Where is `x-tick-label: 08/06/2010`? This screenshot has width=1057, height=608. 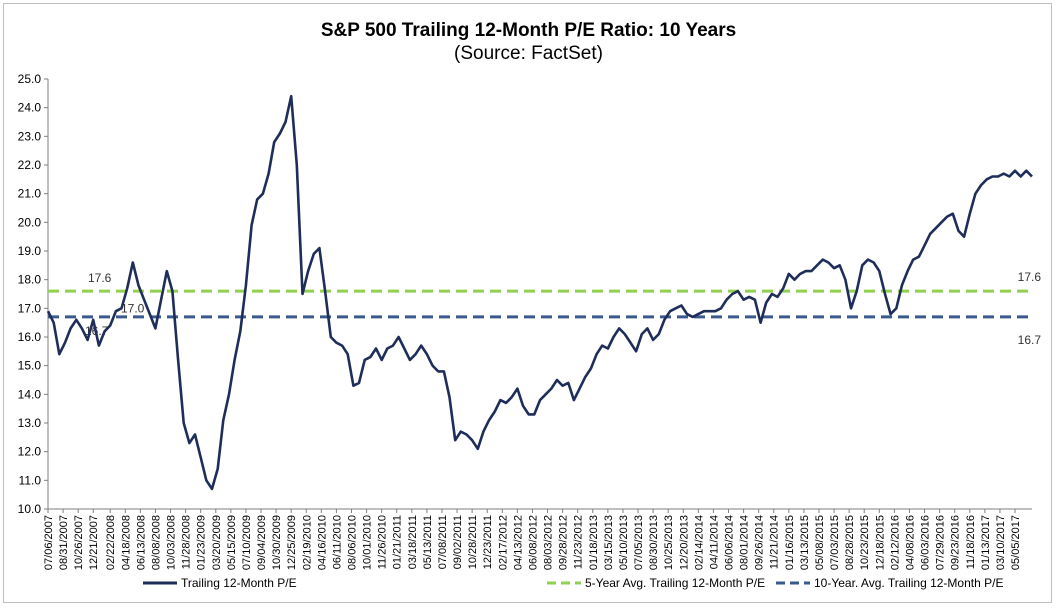 x-tick-label: 08/06/2010 is located at coordinates (352, 542).